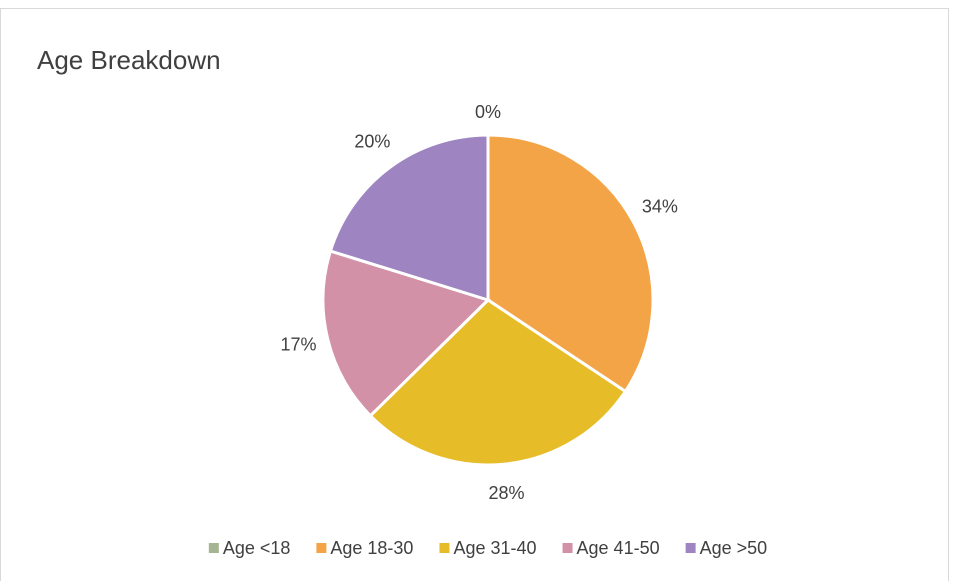  What do you see at coordinates (257, 548) in the screenshot?
I see `legend-label: Age <18` at bounding box center [257, 548].